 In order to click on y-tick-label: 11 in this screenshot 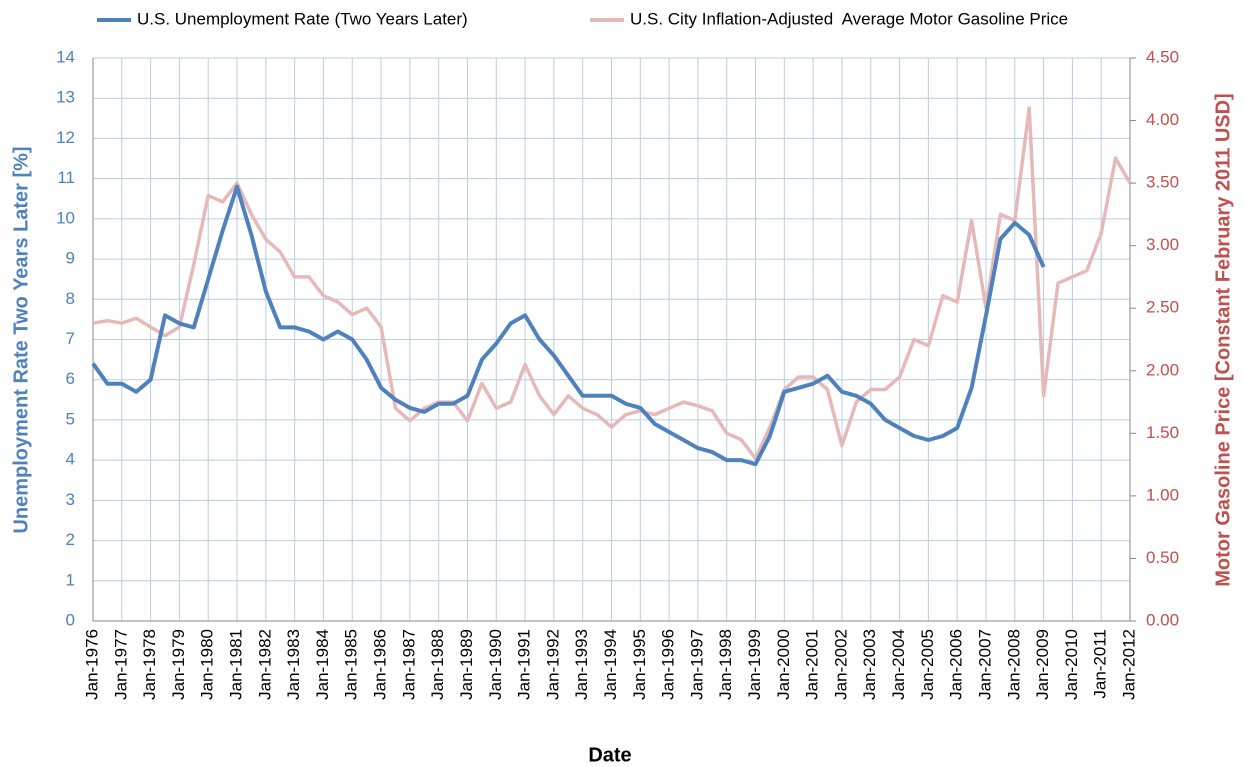, I will do `click(66, 177)`.